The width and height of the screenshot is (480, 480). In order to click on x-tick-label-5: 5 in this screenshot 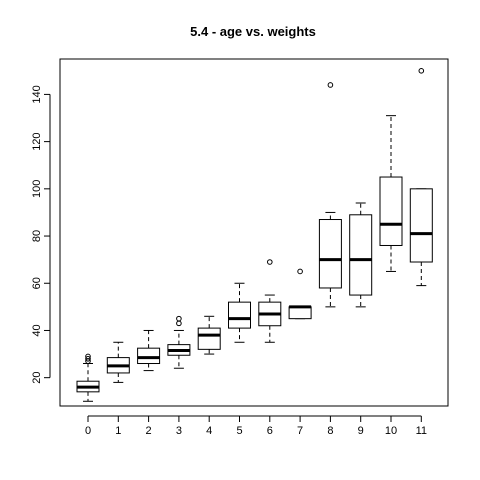, I will do `click(239, 431)`.